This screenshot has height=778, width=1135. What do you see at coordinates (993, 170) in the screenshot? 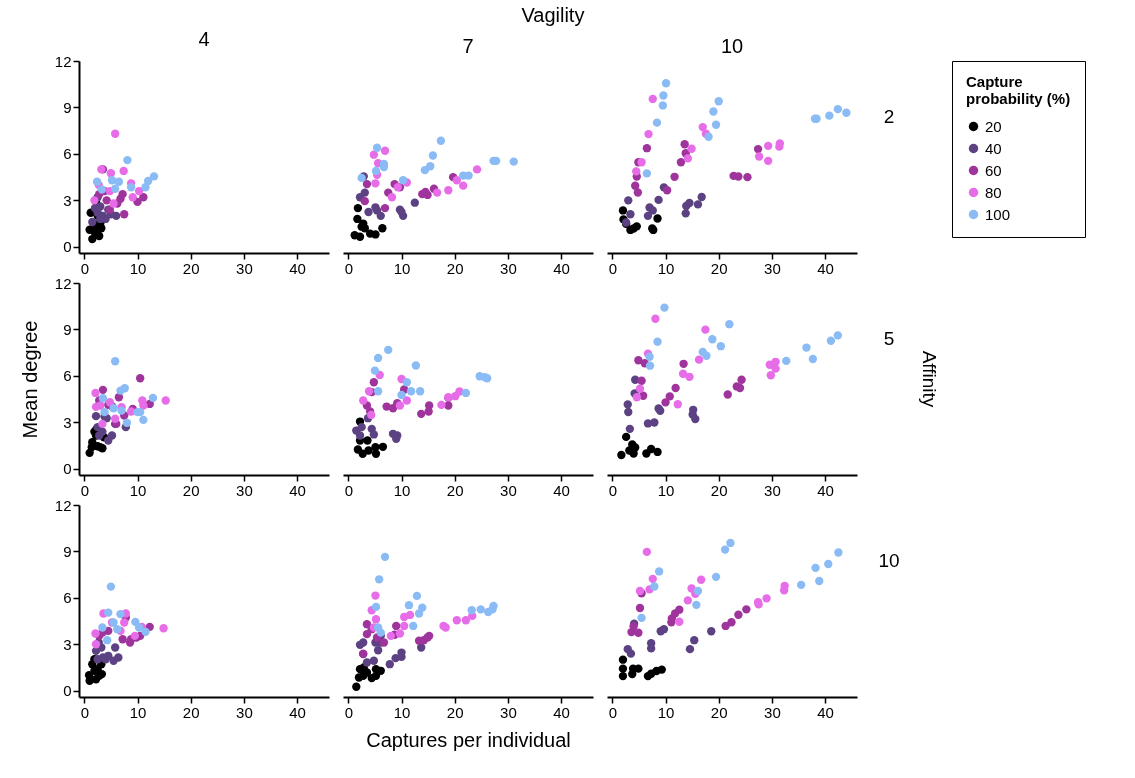
I see `legend-label: 60` at bounding box center [993, 170].